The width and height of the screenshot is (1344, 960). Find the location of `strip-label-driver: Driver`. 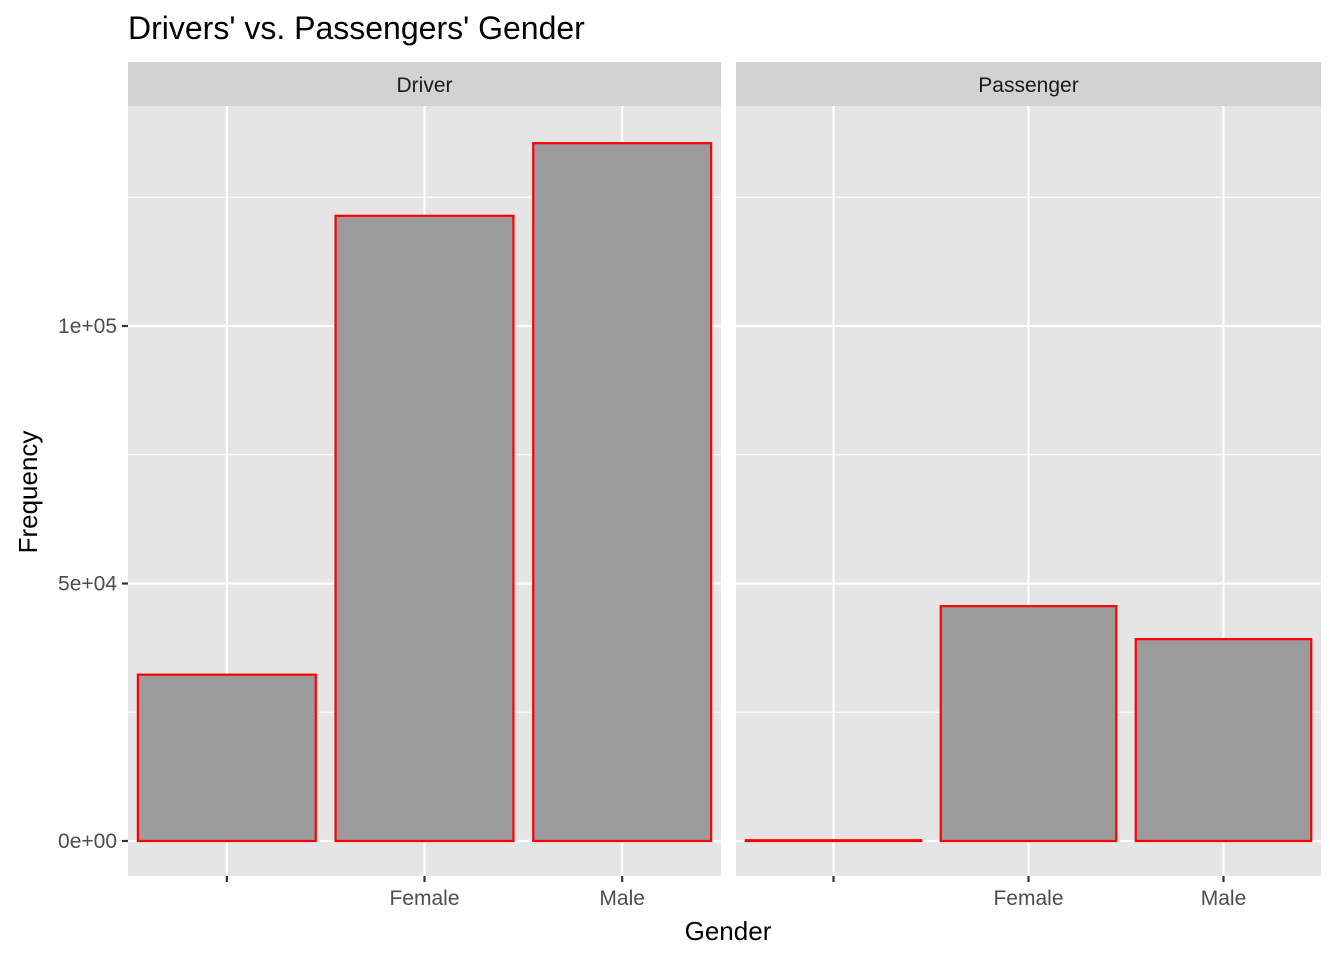

strip-label-driver: Driver is located at coordinates (425, 85).